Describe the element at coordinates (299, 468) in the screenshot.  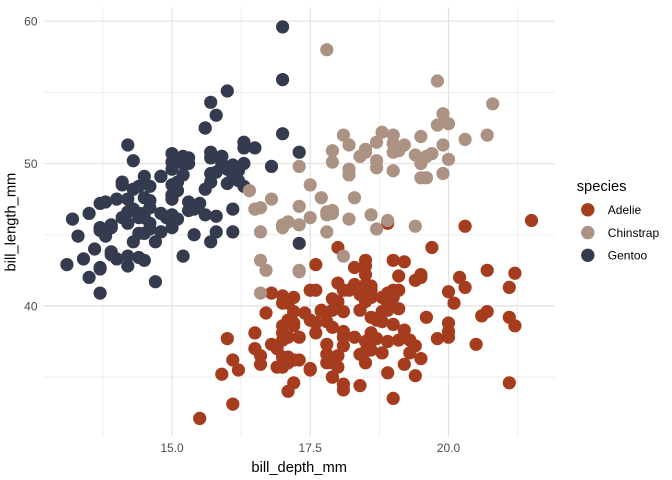
I see `svg-text: bill_depth_mm` at that location.